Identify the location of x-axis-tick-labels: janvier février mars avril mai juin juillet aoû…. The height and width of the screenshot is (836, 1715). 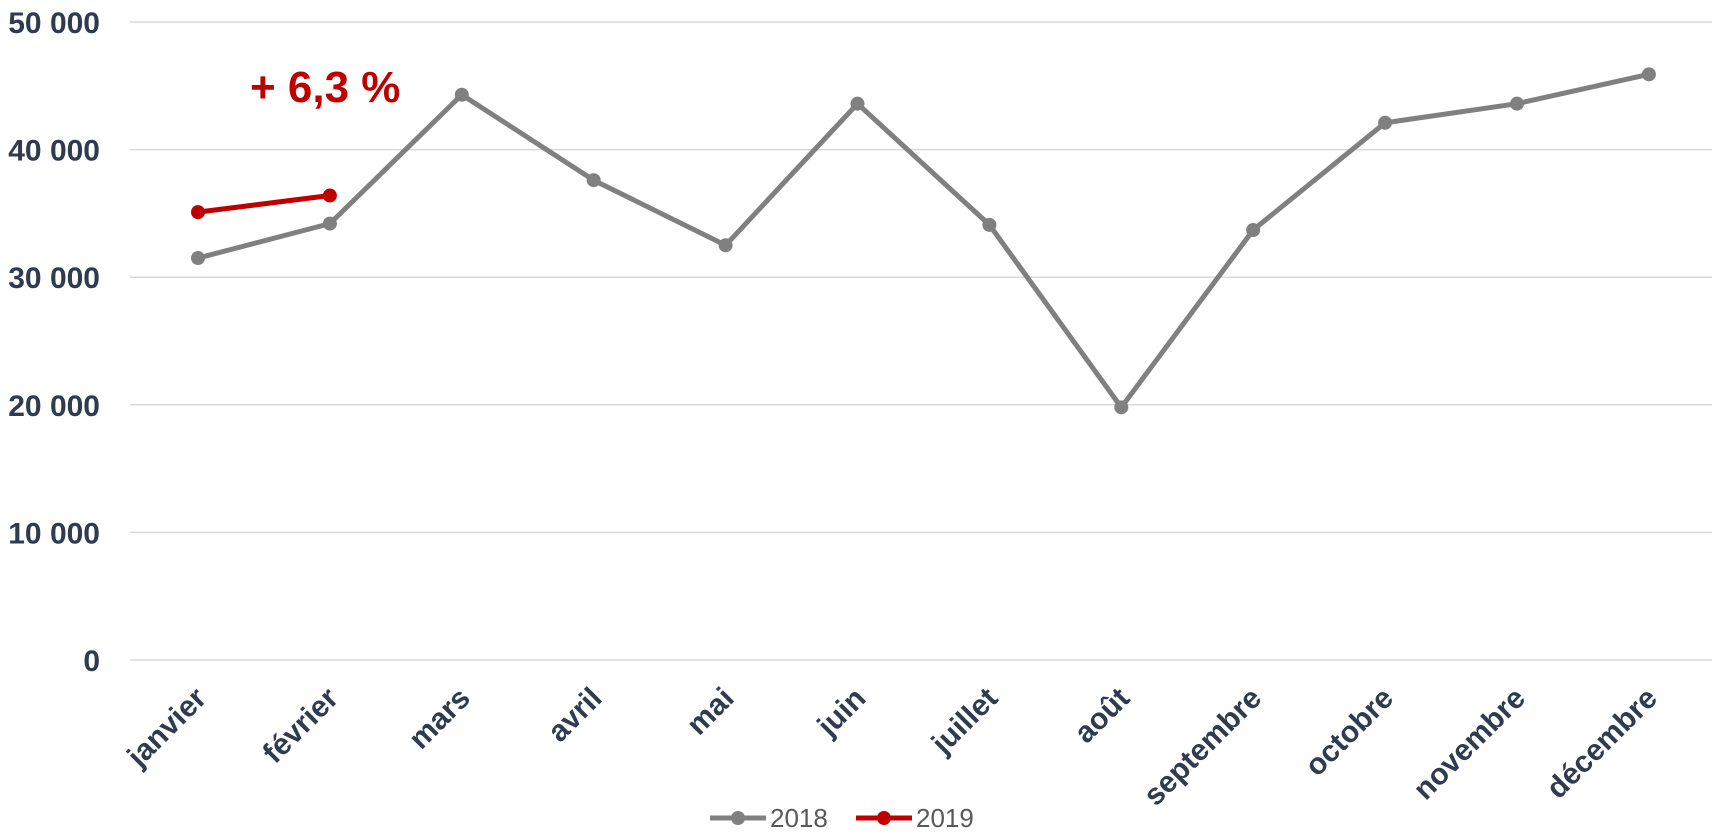
(892, 746).